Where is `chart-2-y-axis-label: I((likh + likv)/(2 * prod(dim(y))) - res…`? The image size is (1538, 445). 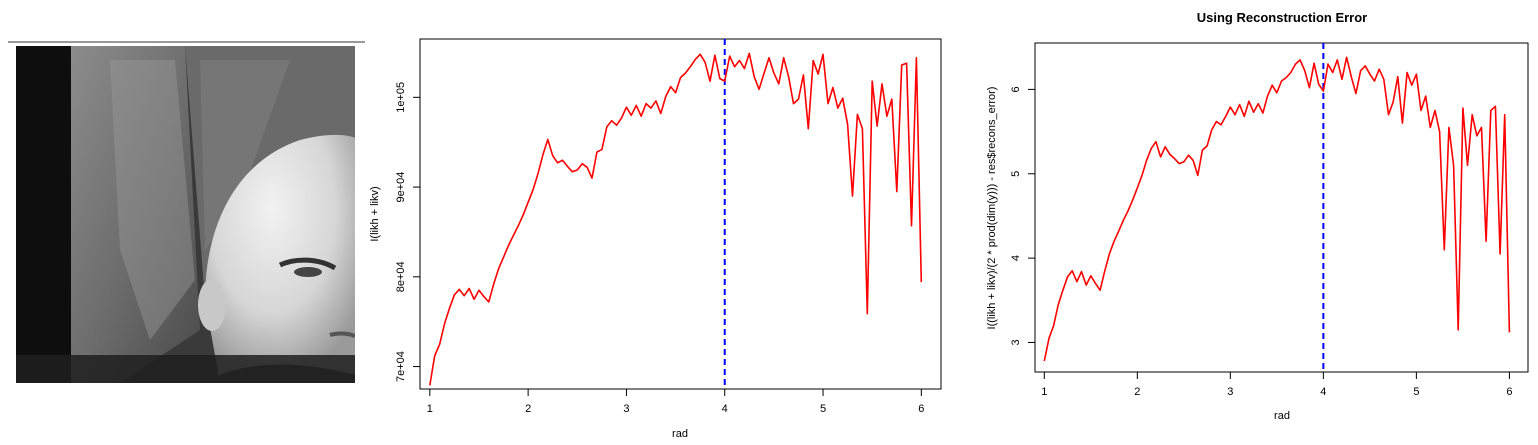
chart-2-y-axis-label: I((likh + likv)/(2 * prod(dim(y))) - res… is located at coordinates (992, 208).